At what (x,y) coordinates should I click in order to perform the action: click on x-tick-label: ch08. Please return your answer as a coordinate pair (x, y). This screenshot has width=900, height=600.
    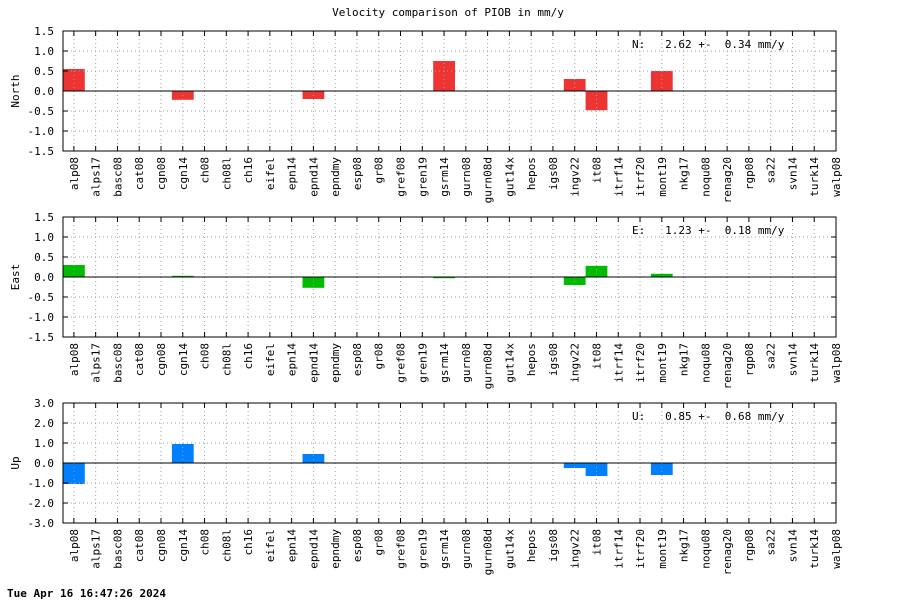
    Looking at the image, I should click on (205, 170).